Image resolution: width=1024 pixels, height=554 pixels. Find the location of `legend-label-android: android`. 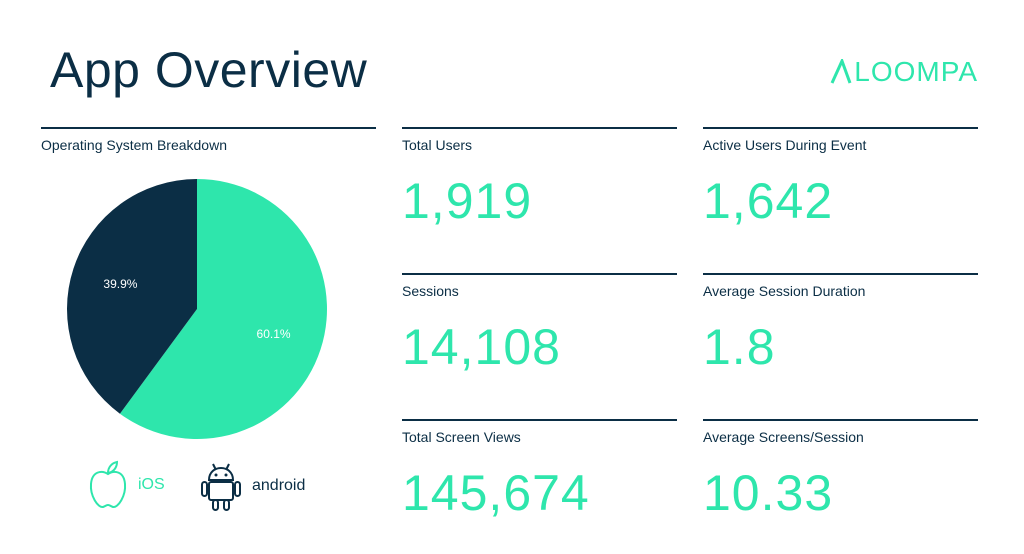

legend-label-android: android is located at coordinates (279, 485).